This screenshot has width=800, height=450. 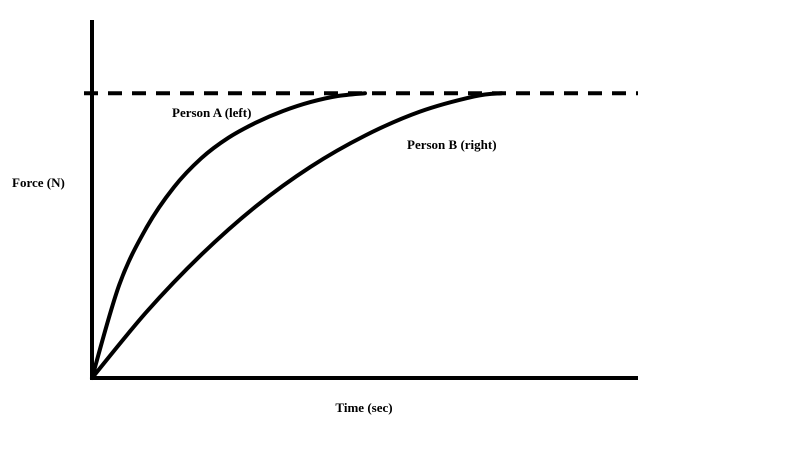 What do you see at coordinates (211, 112) in the screenshot?
I see `annotation-person-a: Person A (left)` at bounding box center [211, 112].